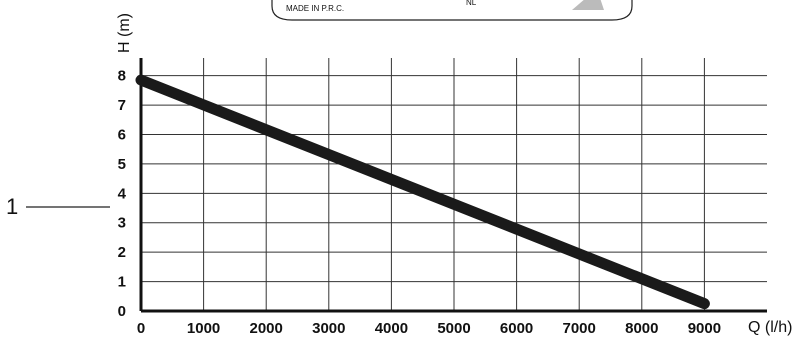  I want to click on x-tick-label-5000: 5000, so click(453, 328).